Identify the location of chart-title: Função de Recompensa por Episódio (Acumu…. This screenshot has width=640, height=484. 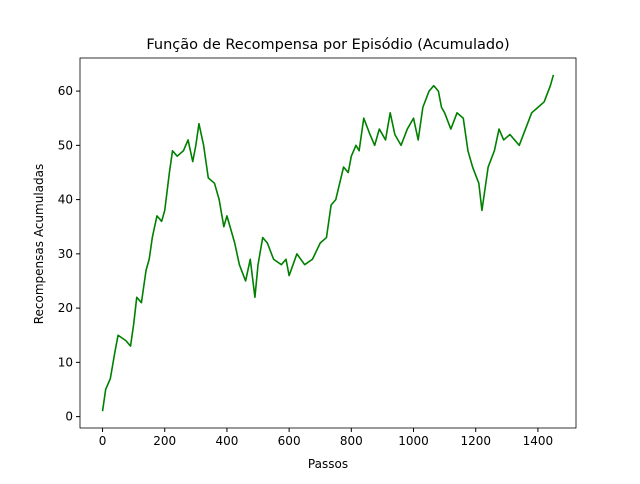
(327, 45).